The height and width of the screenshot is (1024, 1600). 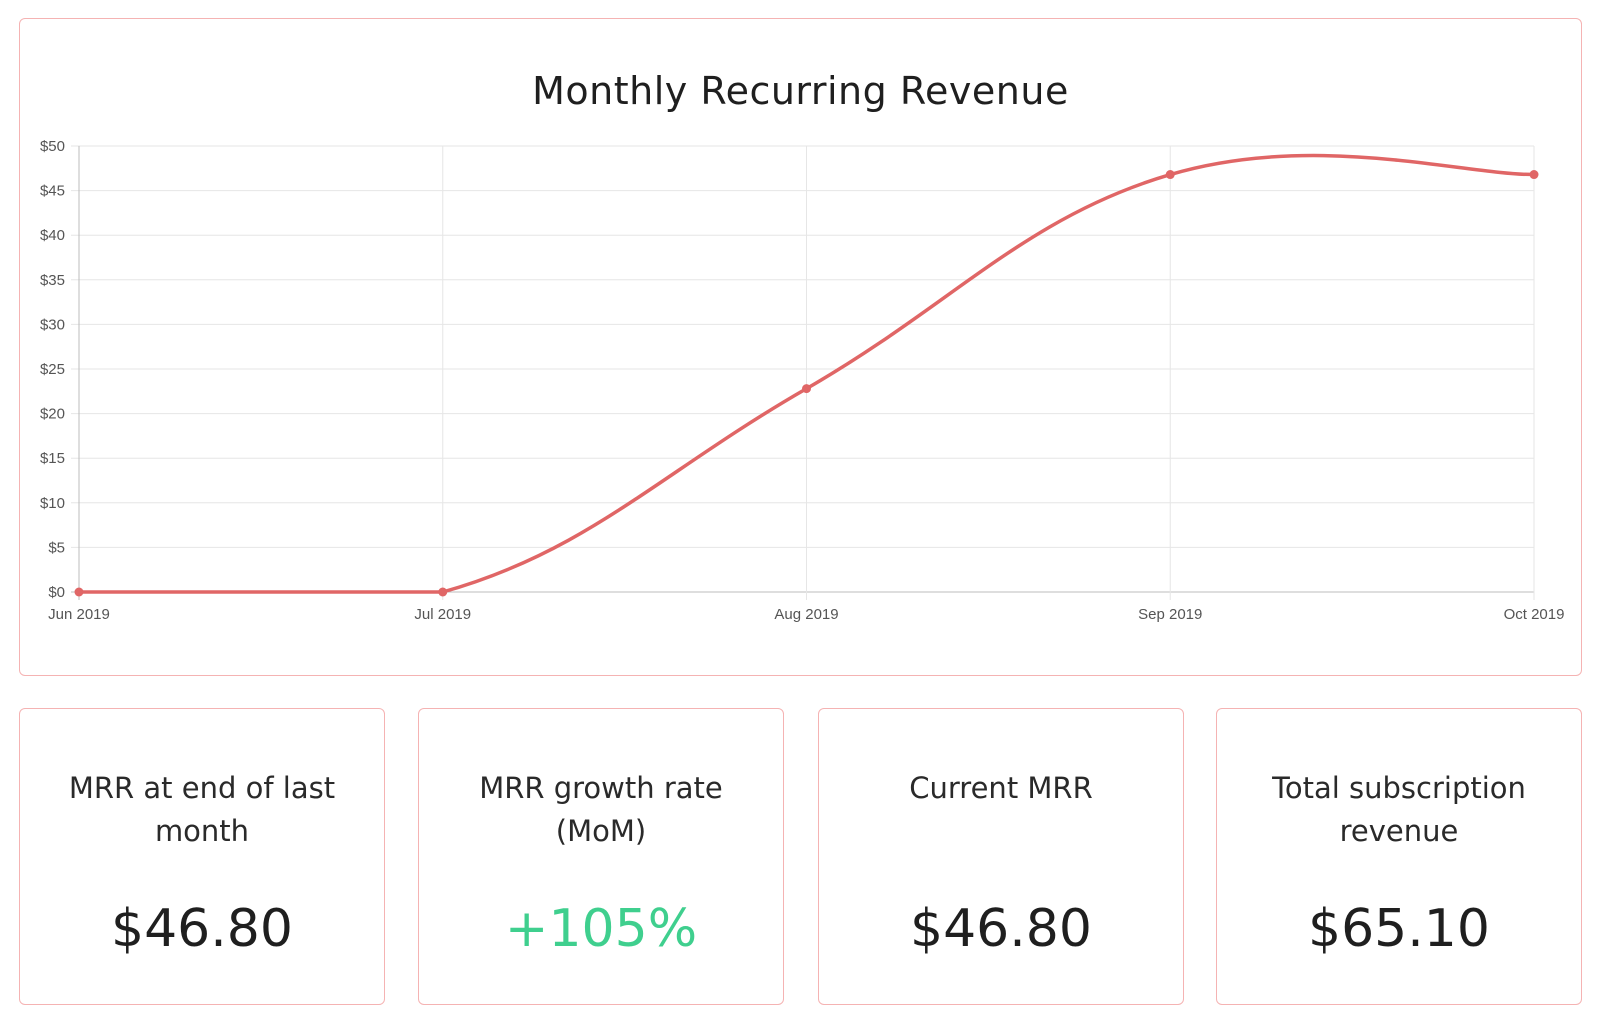 I want to click on stat-label: MRR at end of last month, so click(x=202, y=809).